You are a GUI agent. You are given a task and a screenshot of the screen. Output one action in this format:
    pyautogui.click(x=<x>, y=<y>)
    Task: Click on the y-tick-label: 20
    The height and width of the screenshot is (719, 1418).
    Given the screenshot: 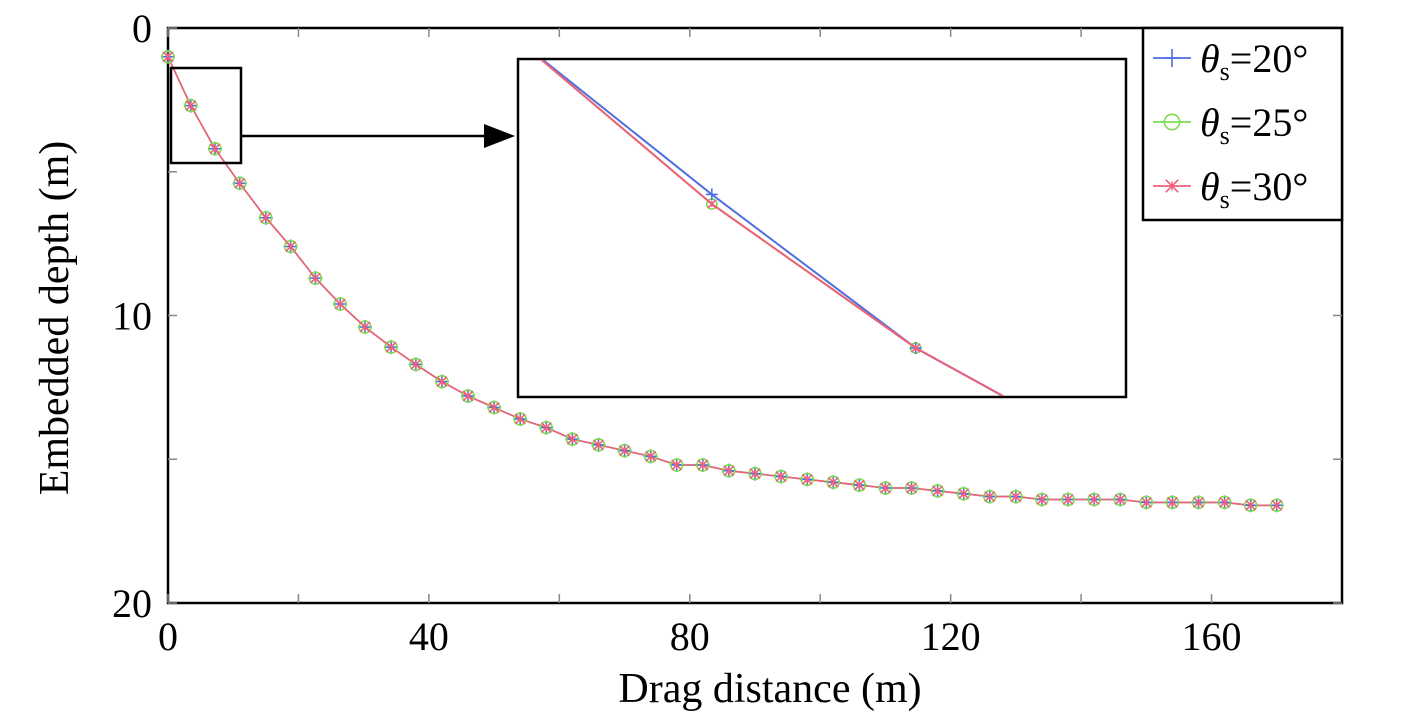 What is the action you would take?
    pyautogui.click(x=132, y=603)
    